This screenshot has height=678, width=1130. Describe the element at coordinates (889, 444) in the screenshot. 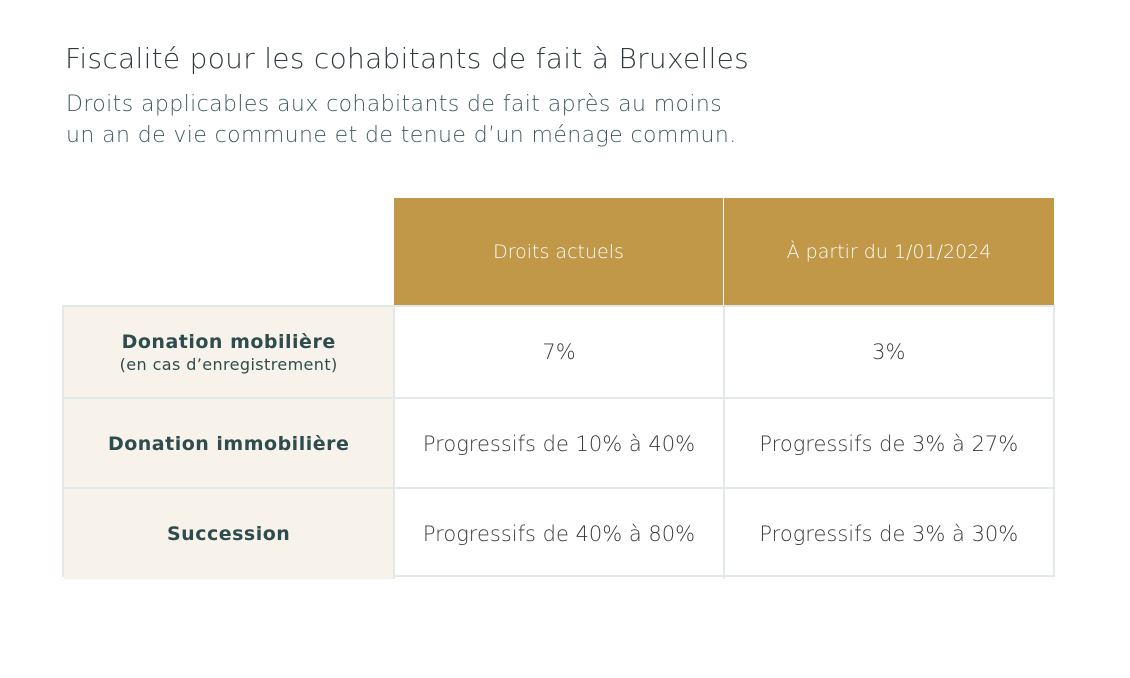

I see `table-cell-2024: Progressifs de 3% à 27%` at that location.